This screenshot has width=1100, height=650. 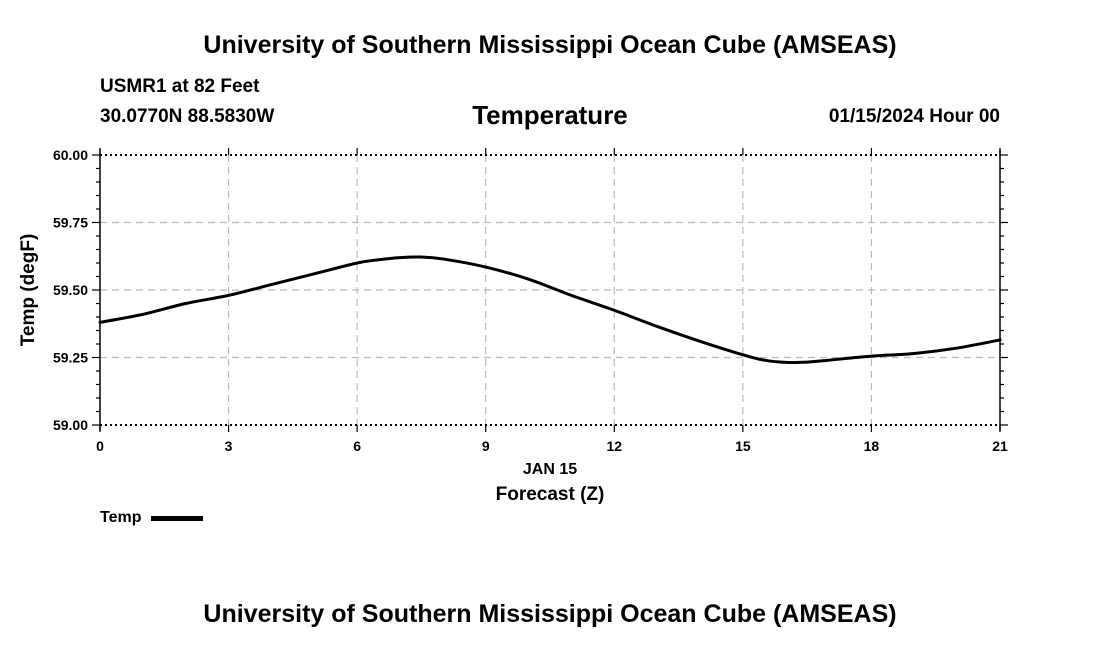 I want to click on y-tick-label: 60.00, so click(x=70, y=155).